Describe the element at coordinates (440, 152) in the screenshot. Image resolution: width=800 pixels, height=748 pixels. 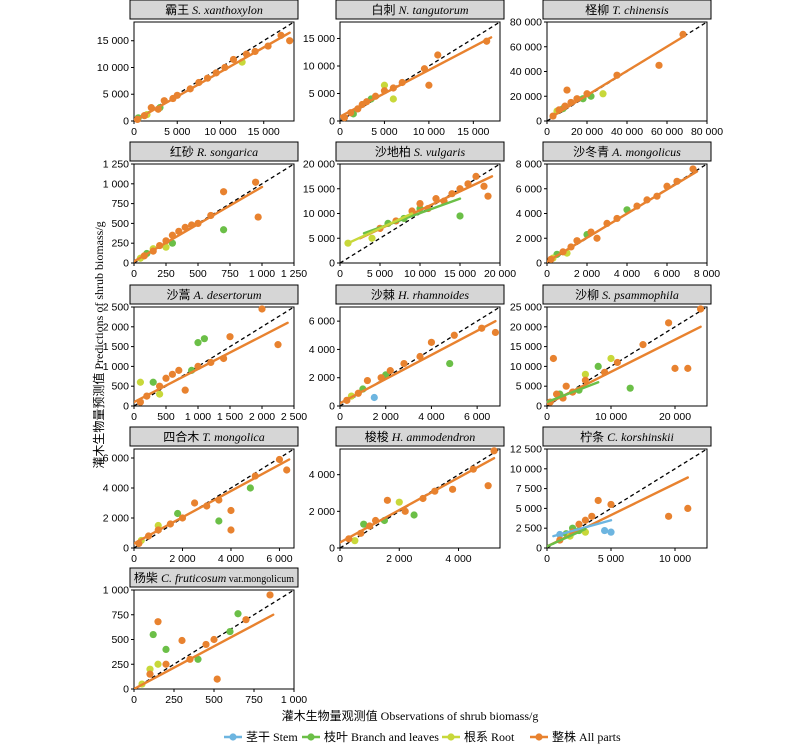
I see `panel-title-latin: S. vulgaris` at that location.